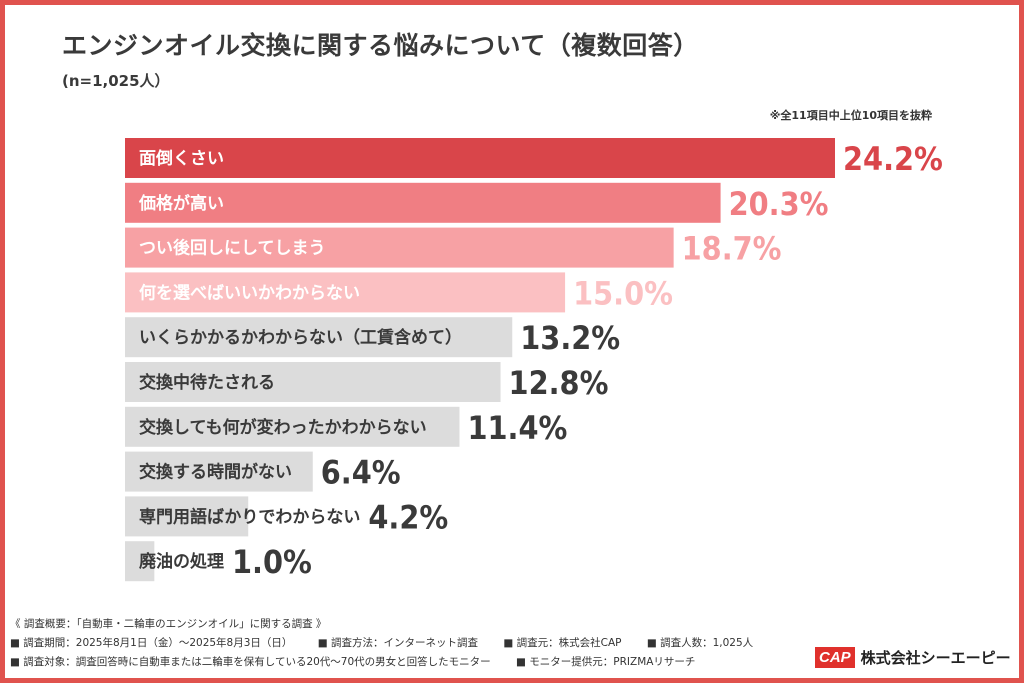  I want to click on bar-label-8: 専門用語ばかりでわからない, so click(249, 516).